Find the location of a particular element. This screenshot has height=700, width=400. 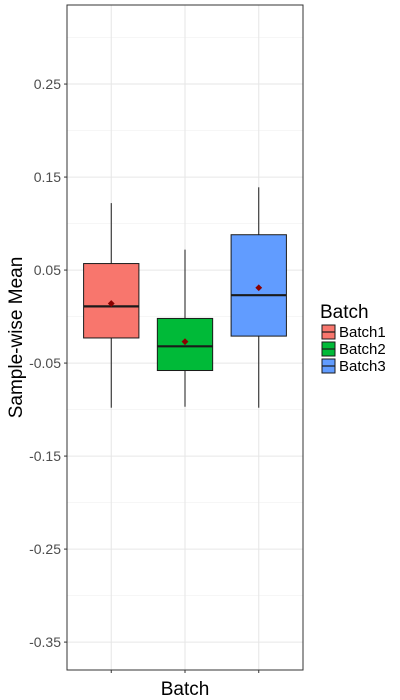

box-batch2 is located at coordinates (185, 328).